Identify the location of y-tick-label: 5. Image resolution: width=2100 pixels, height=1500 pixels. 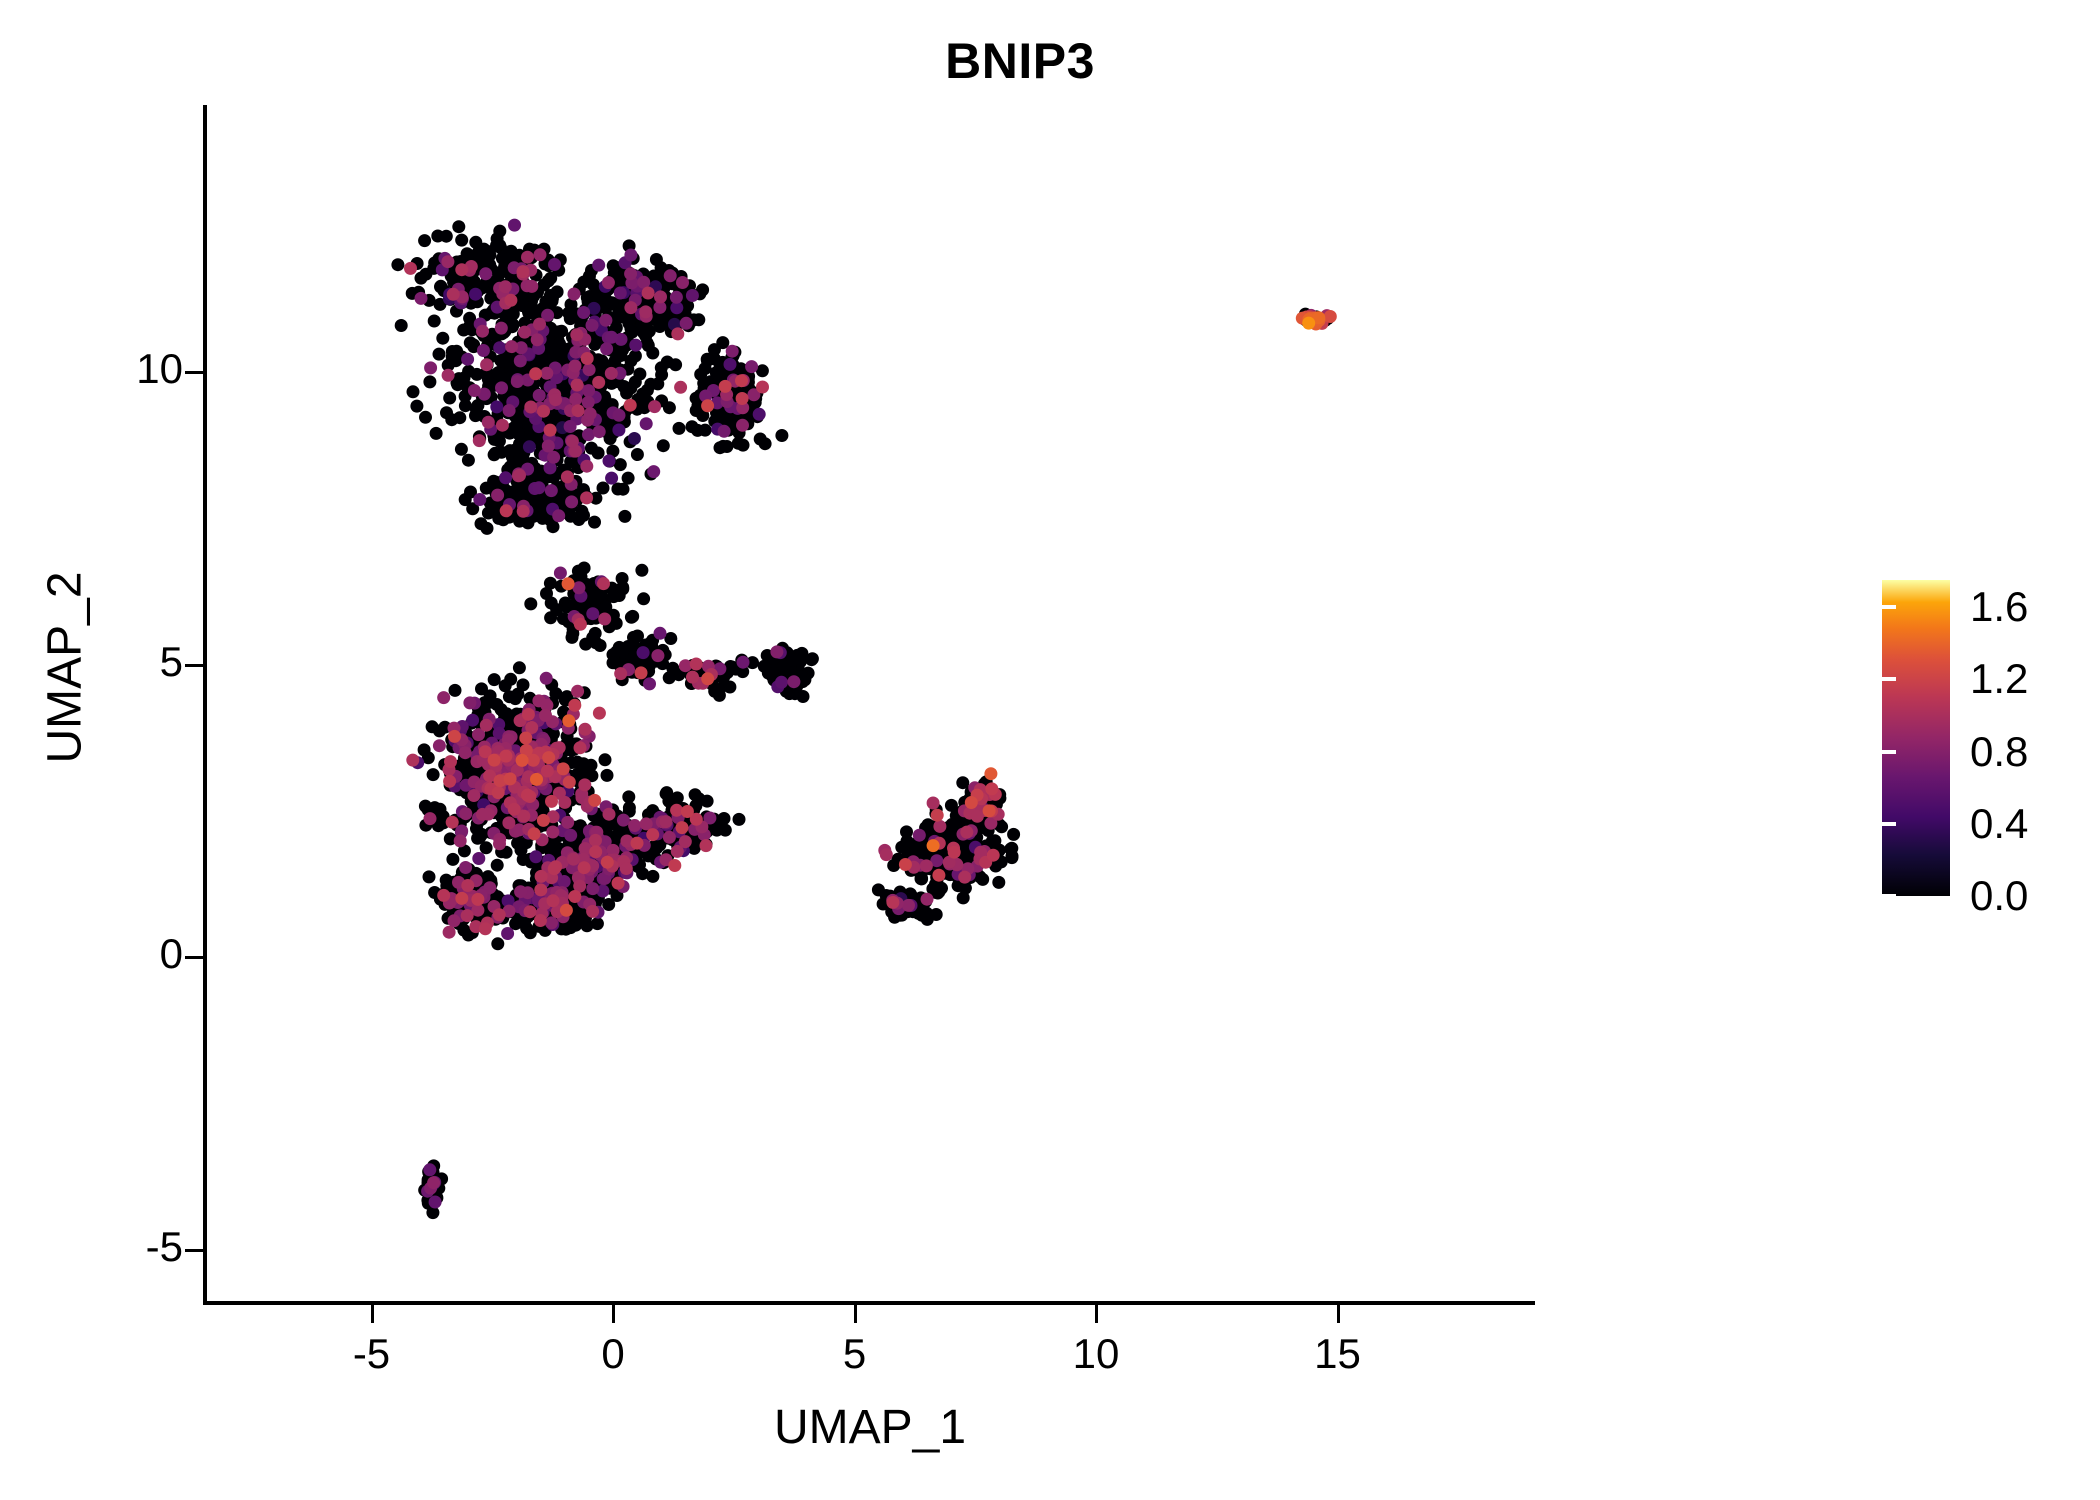
(171, 661).